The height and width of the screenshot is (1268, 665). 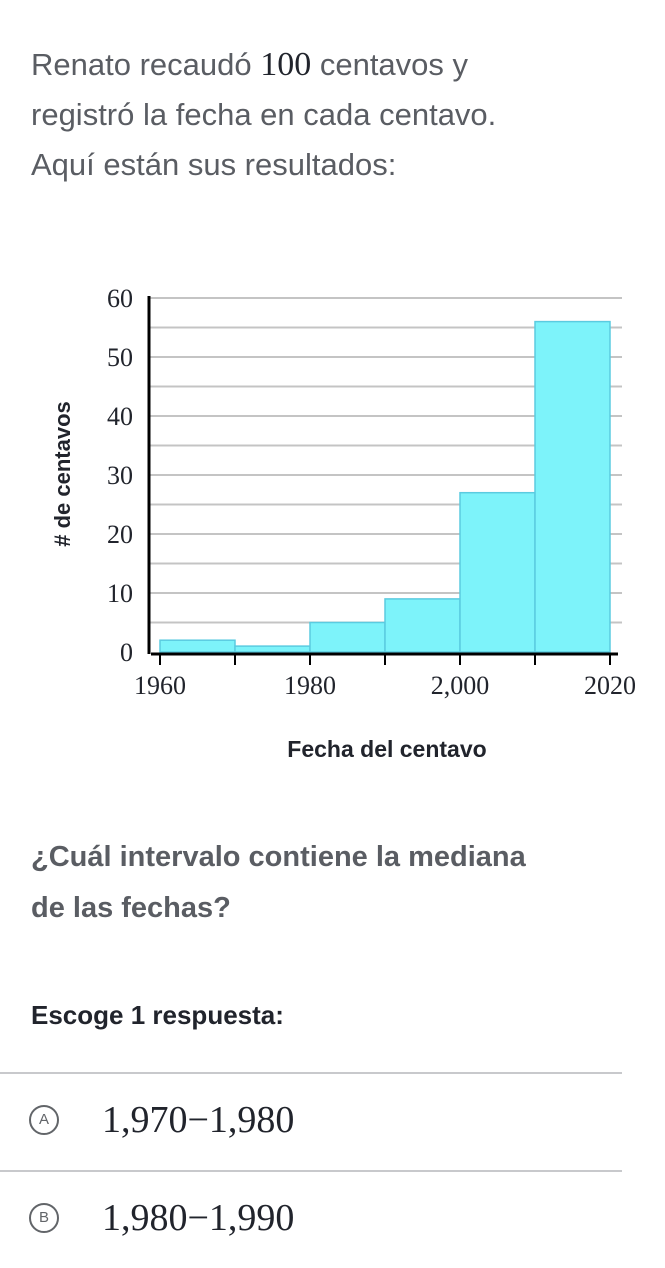 What do you see at coordinates (157, 1015) in the screenshot?
I see `answer-prompt: Escoge 1 respuesta:` at bounding box center [157, 1015].